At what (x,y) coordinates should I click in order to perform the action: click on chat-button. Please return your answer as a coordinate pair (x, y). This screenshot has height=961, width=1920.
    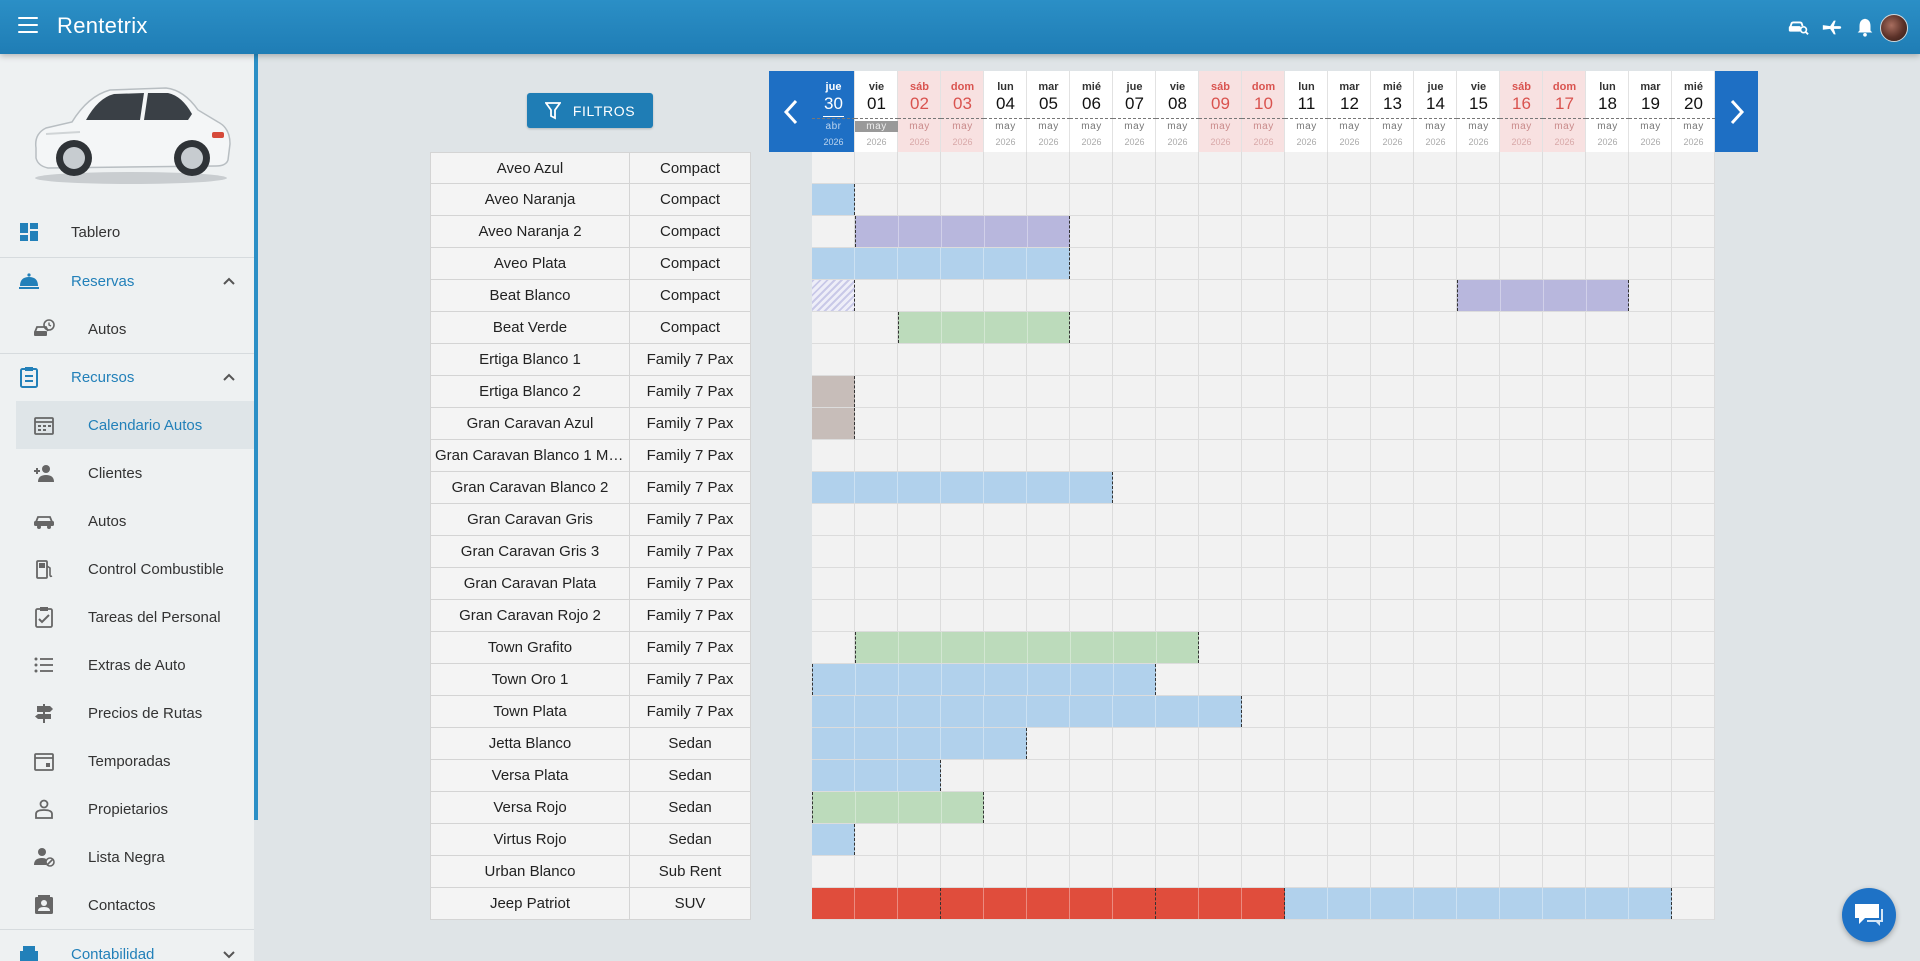
    Looking at the image, I should click on (1869, 915).